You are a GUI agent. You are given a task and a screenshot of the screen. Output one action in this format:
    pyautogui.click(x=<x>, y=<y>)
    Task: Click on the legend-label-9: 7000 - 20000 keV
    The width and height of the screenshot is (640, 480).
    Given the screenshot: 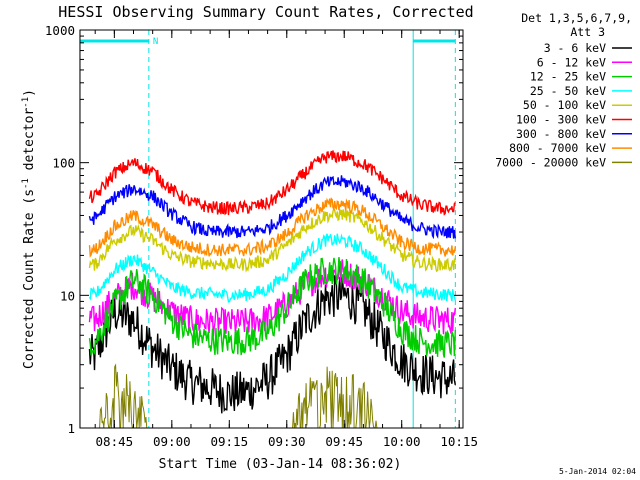 What is the action you would take?
    pyautogui.click(x=550, y=162)
    